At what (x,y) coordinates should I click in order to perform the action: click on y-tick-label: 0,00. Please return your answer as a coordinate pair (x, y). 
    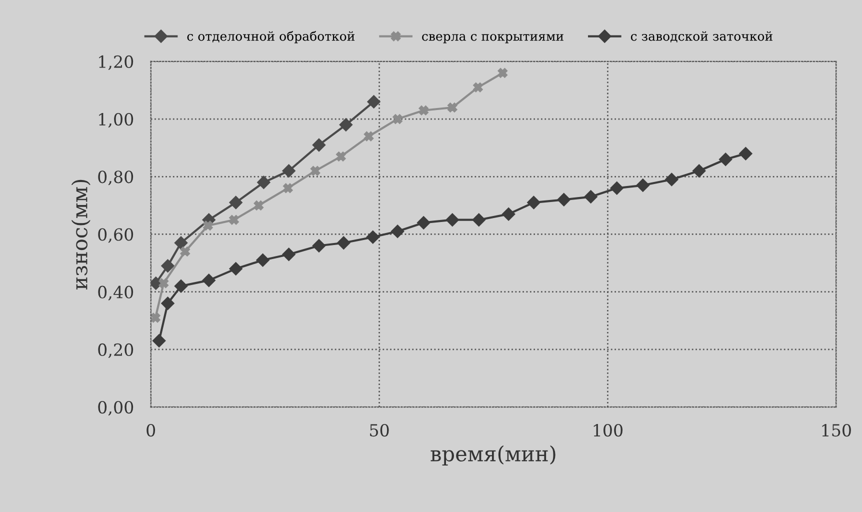
    Looking at the image, I should click on (116, 408).